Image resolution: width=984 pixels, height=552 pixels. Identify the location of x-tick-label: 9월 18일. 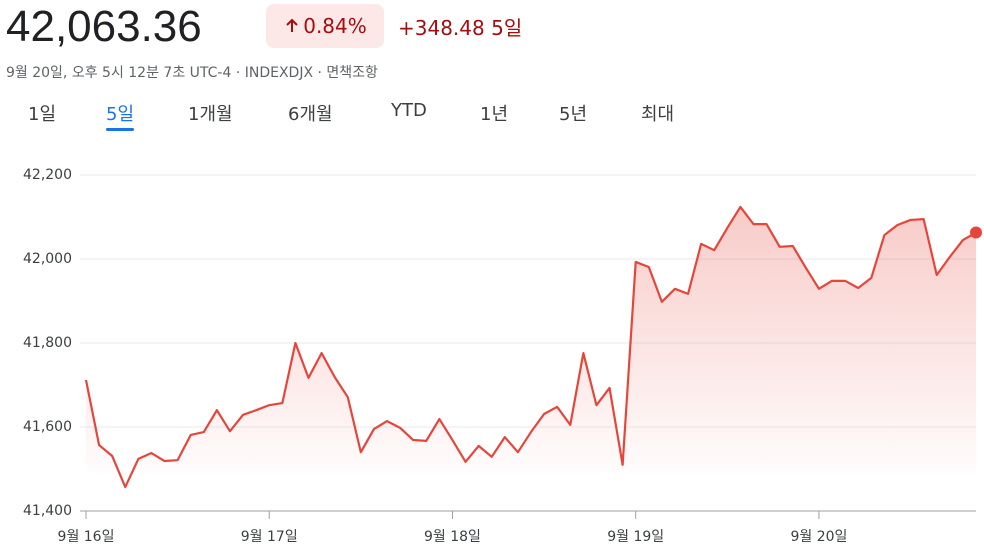
(452, 537).